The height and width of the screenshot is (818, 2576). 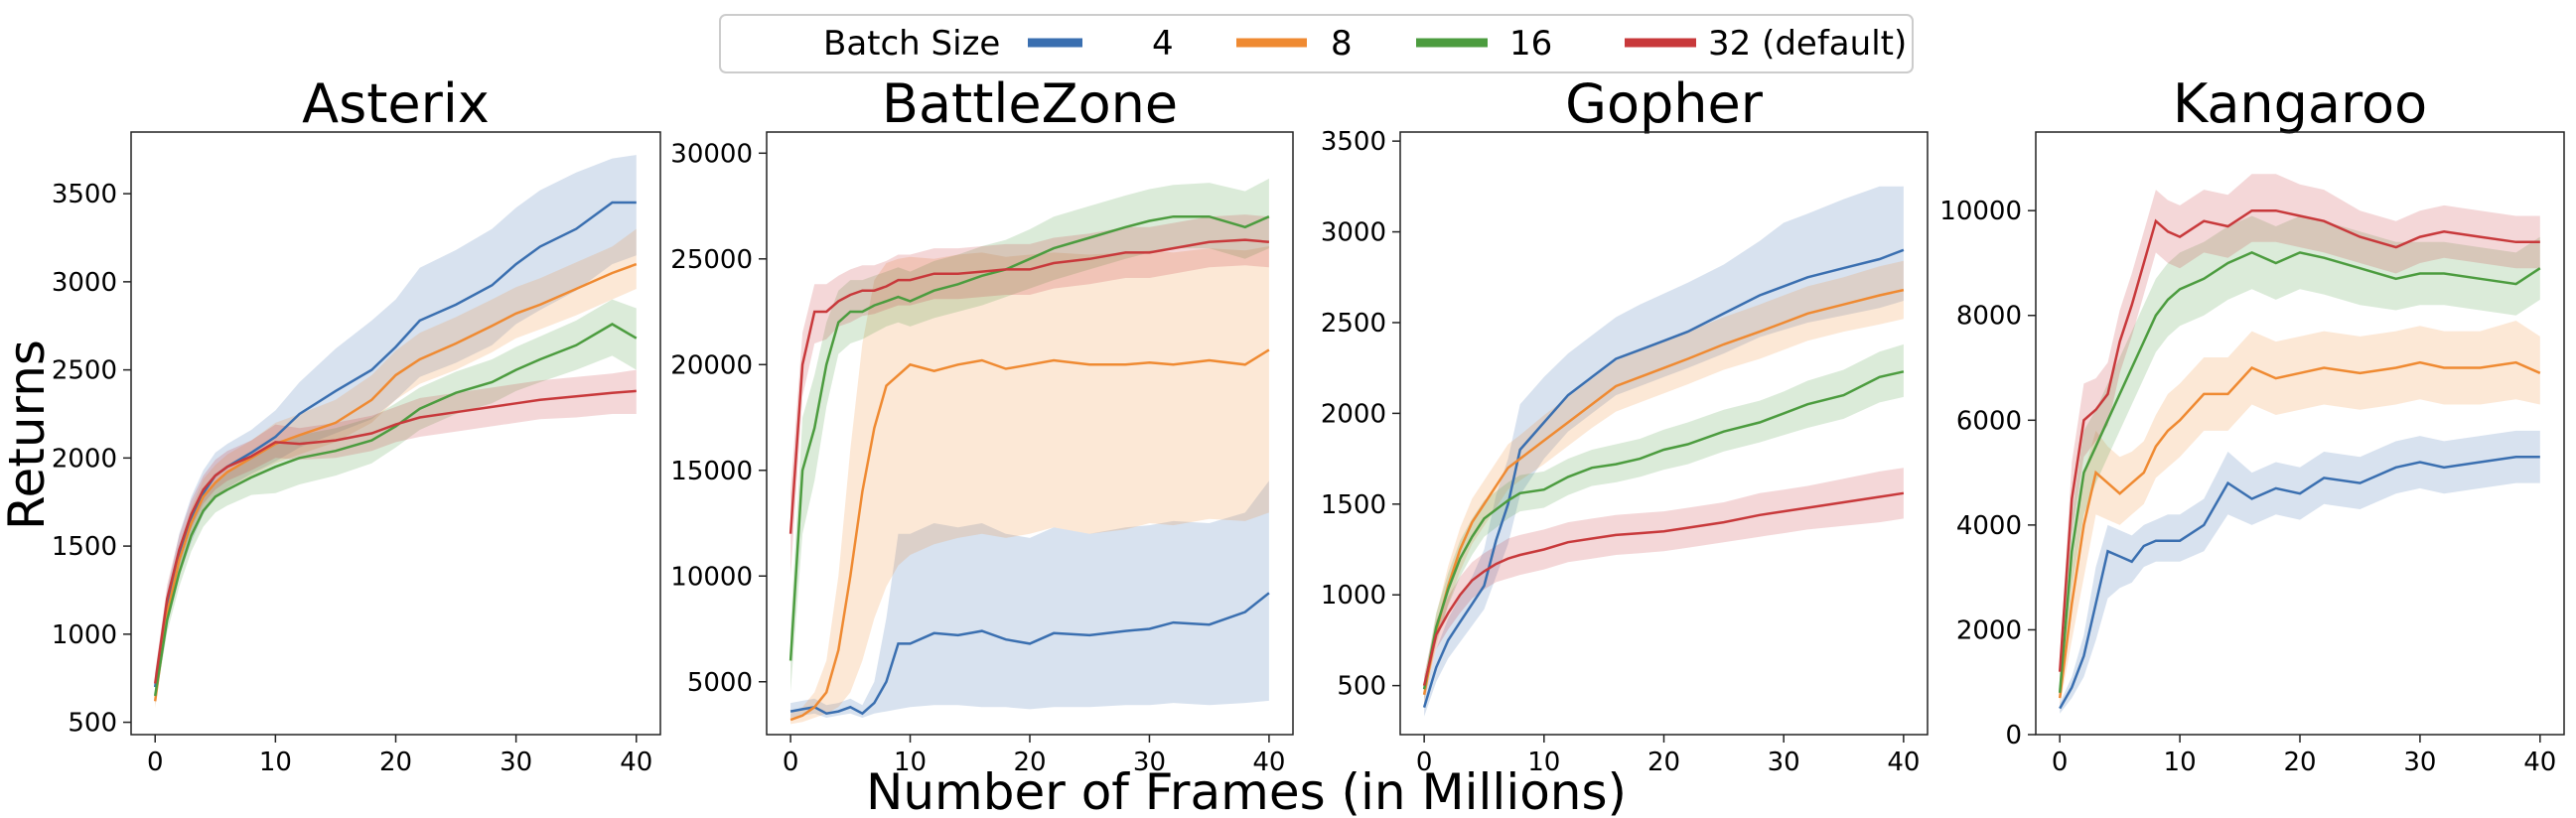 What do you see at coordinates (2060, 762) in the screenshot?
I see `x-tick-label-kangaroo-0: 0` at bounding box center [2060, 762].